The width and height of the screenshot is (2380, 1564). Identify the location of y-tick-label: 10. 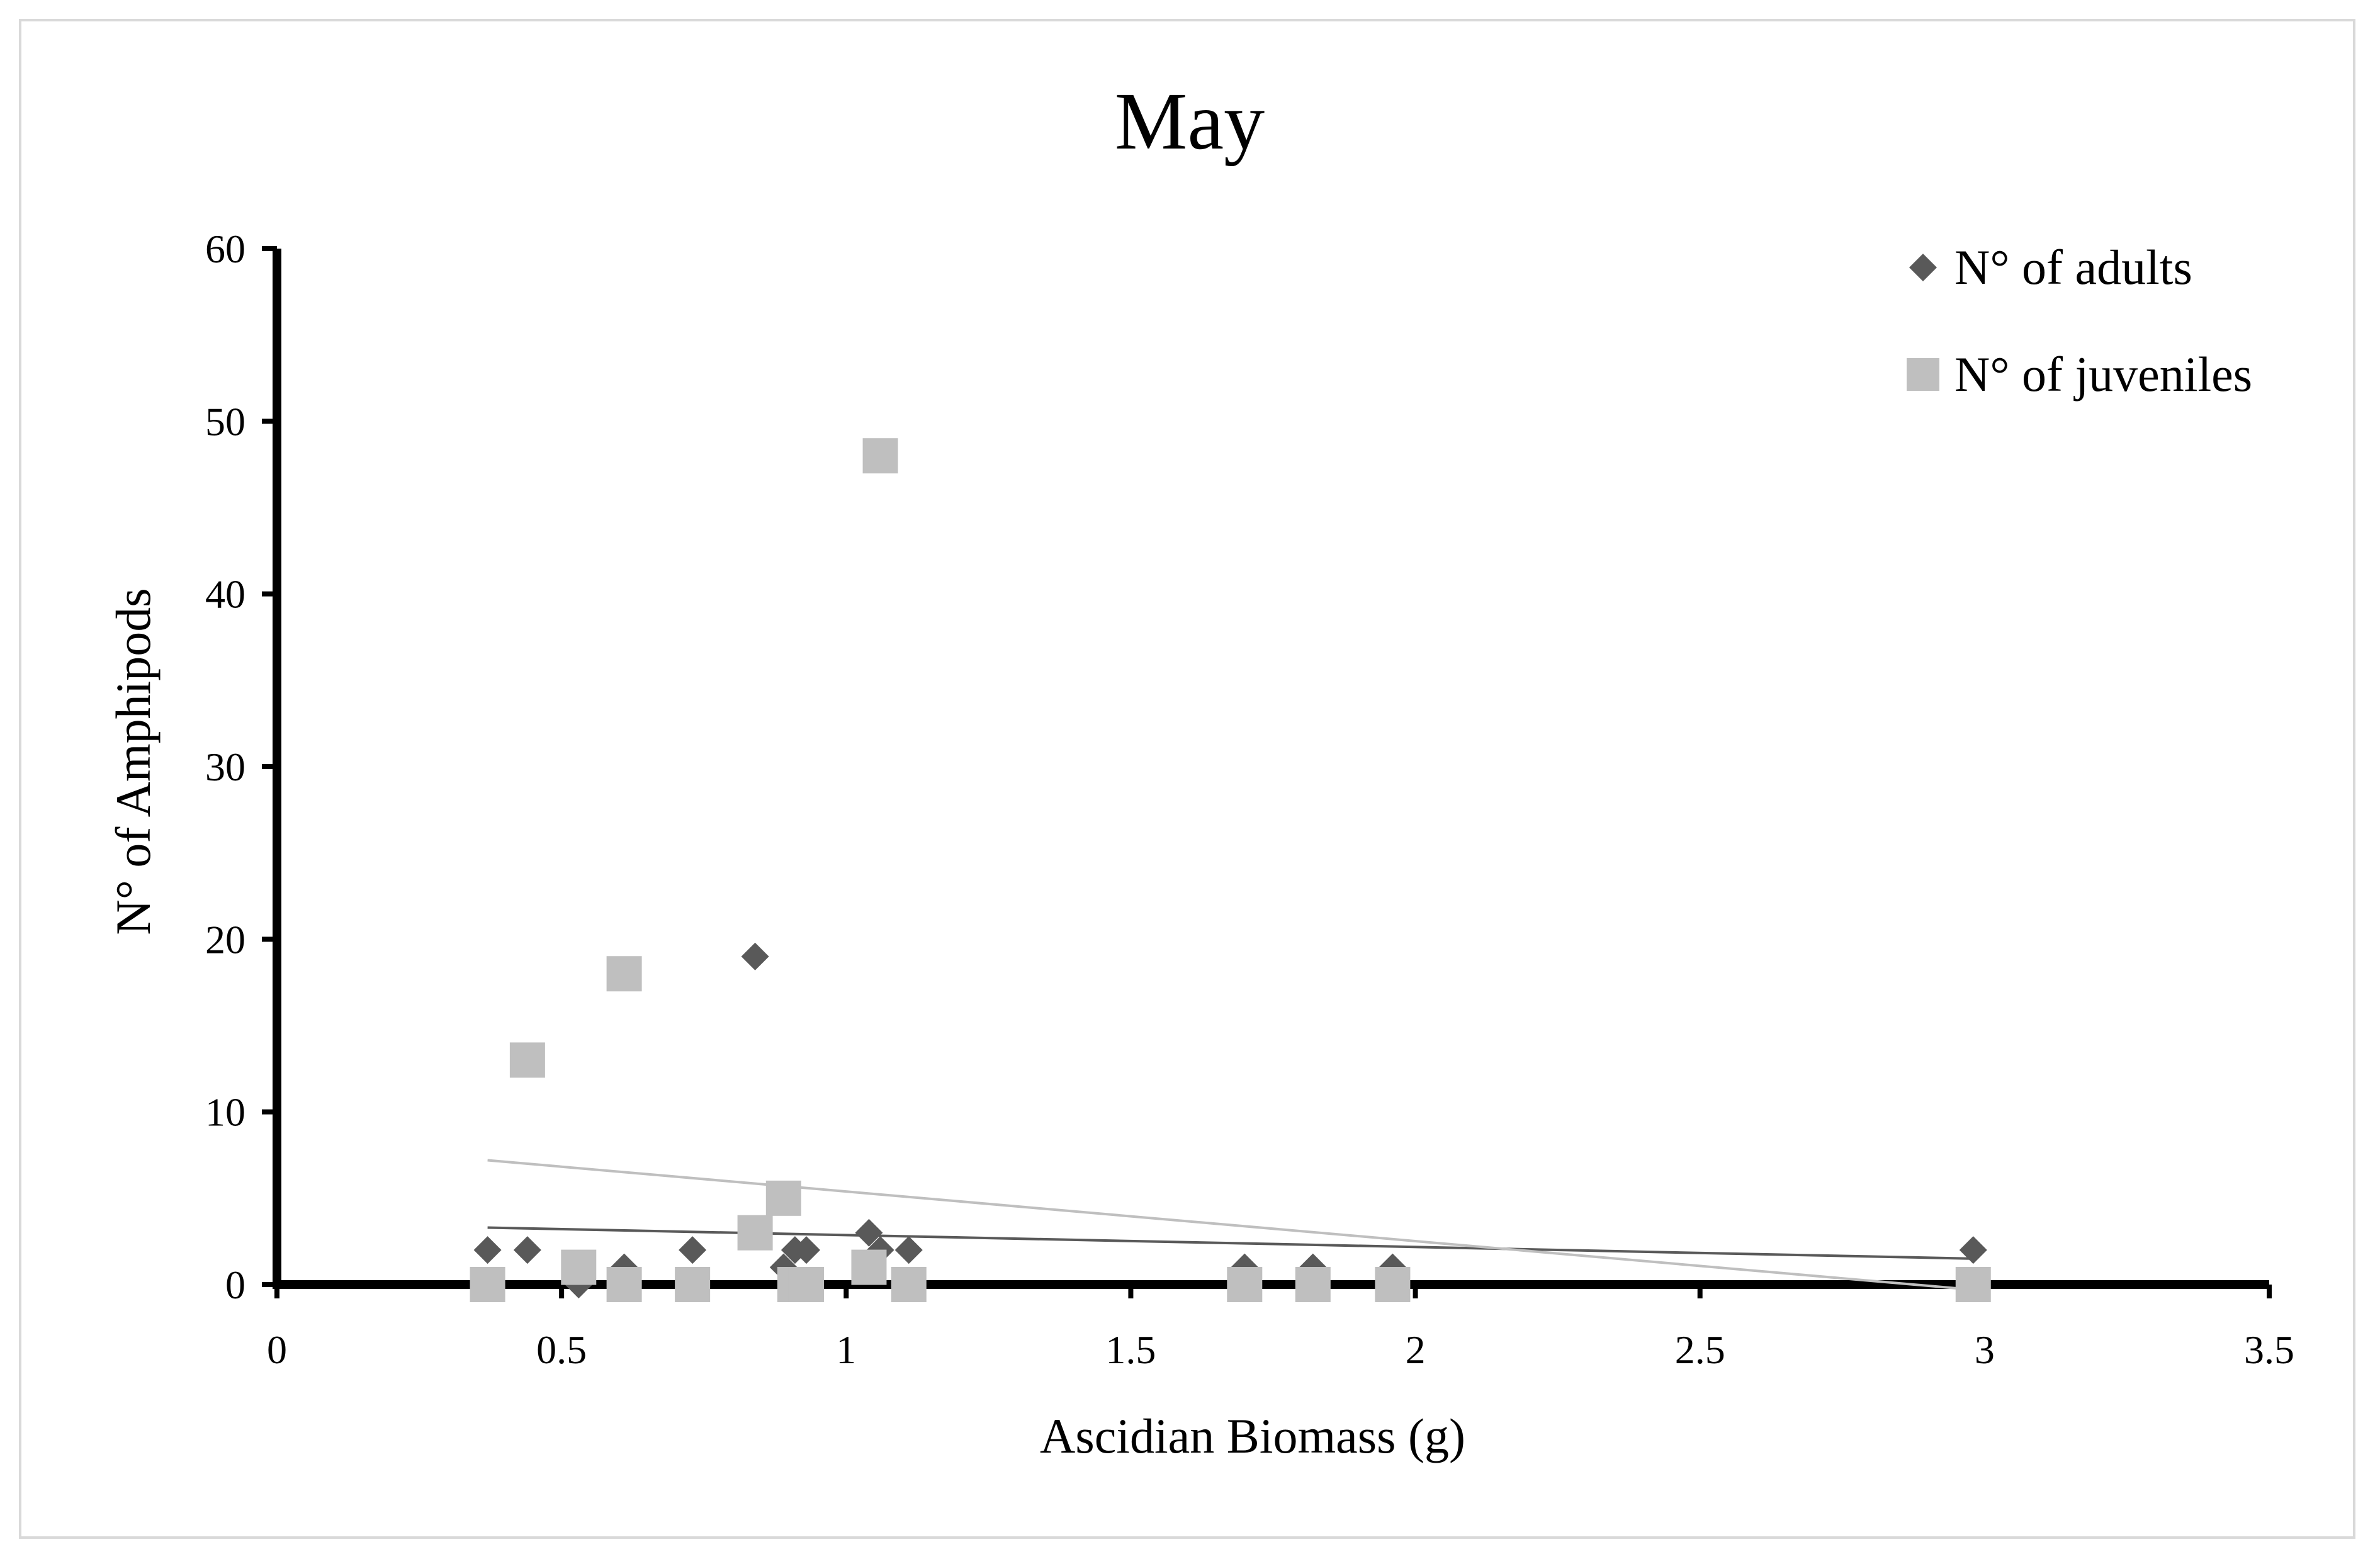
(225, 1112).